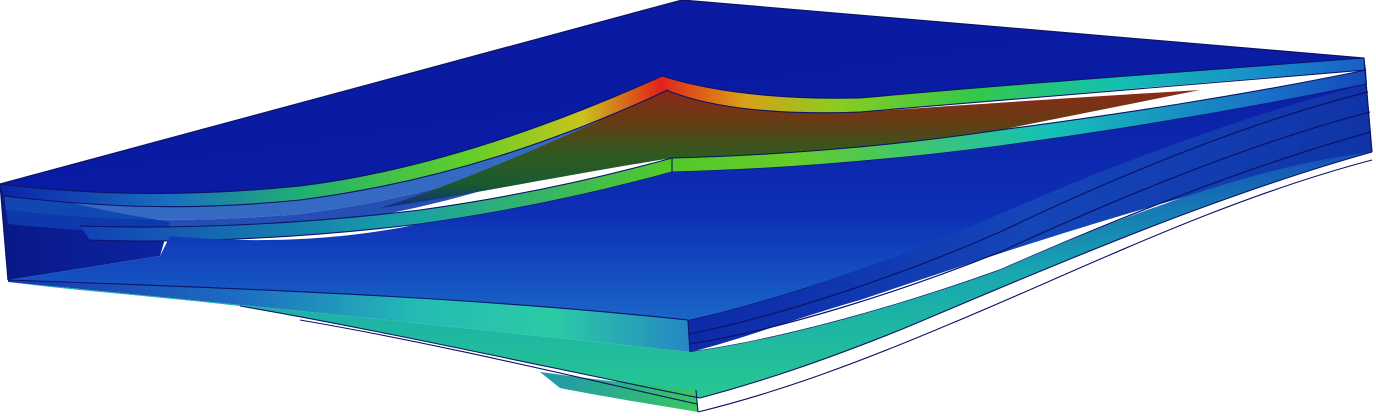  Describe the element at coordinates (349, 316) in the screenshot. I see `bottom-front-layers` at that location.